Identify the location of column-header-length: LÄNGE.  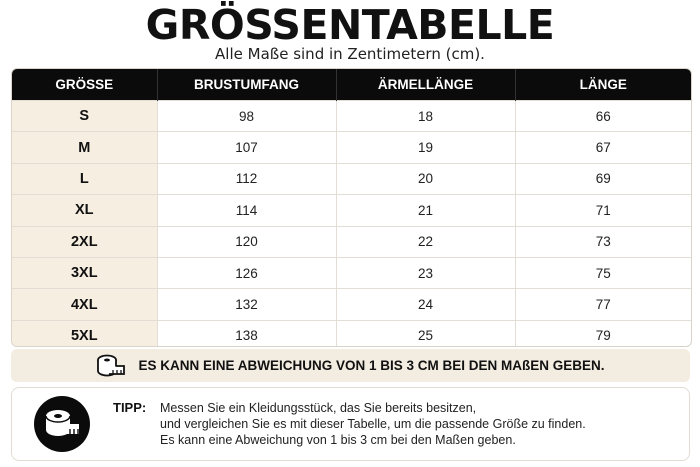
(603, 85).